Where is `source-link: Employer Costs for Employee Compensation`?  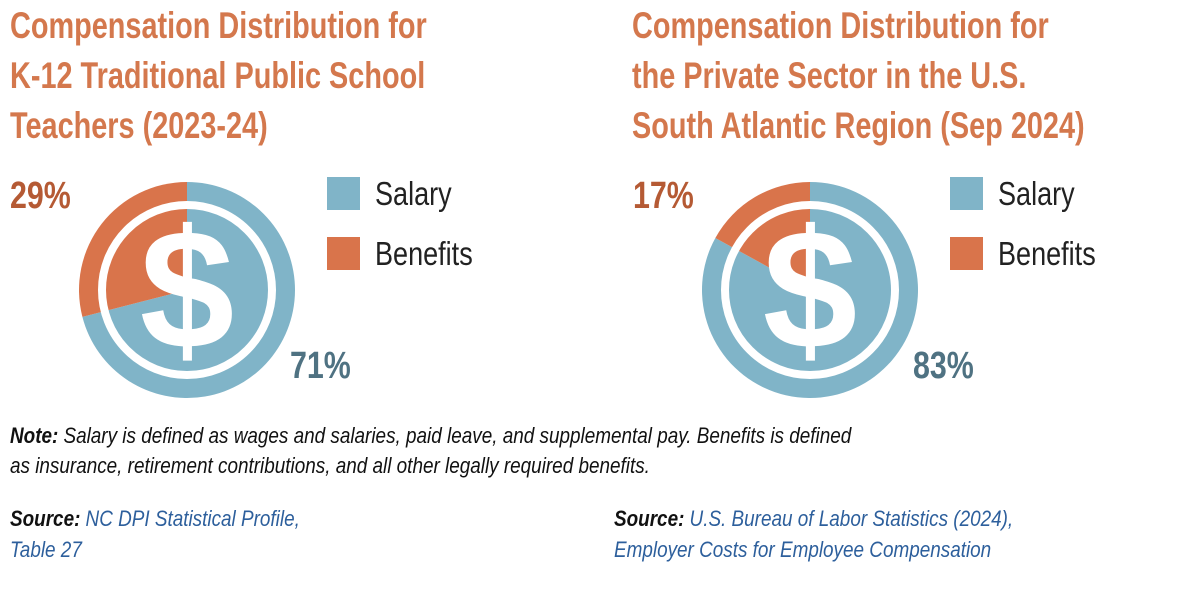
source-link: Employer Costs for Employee Compensation is located at coordinates (802, 550).